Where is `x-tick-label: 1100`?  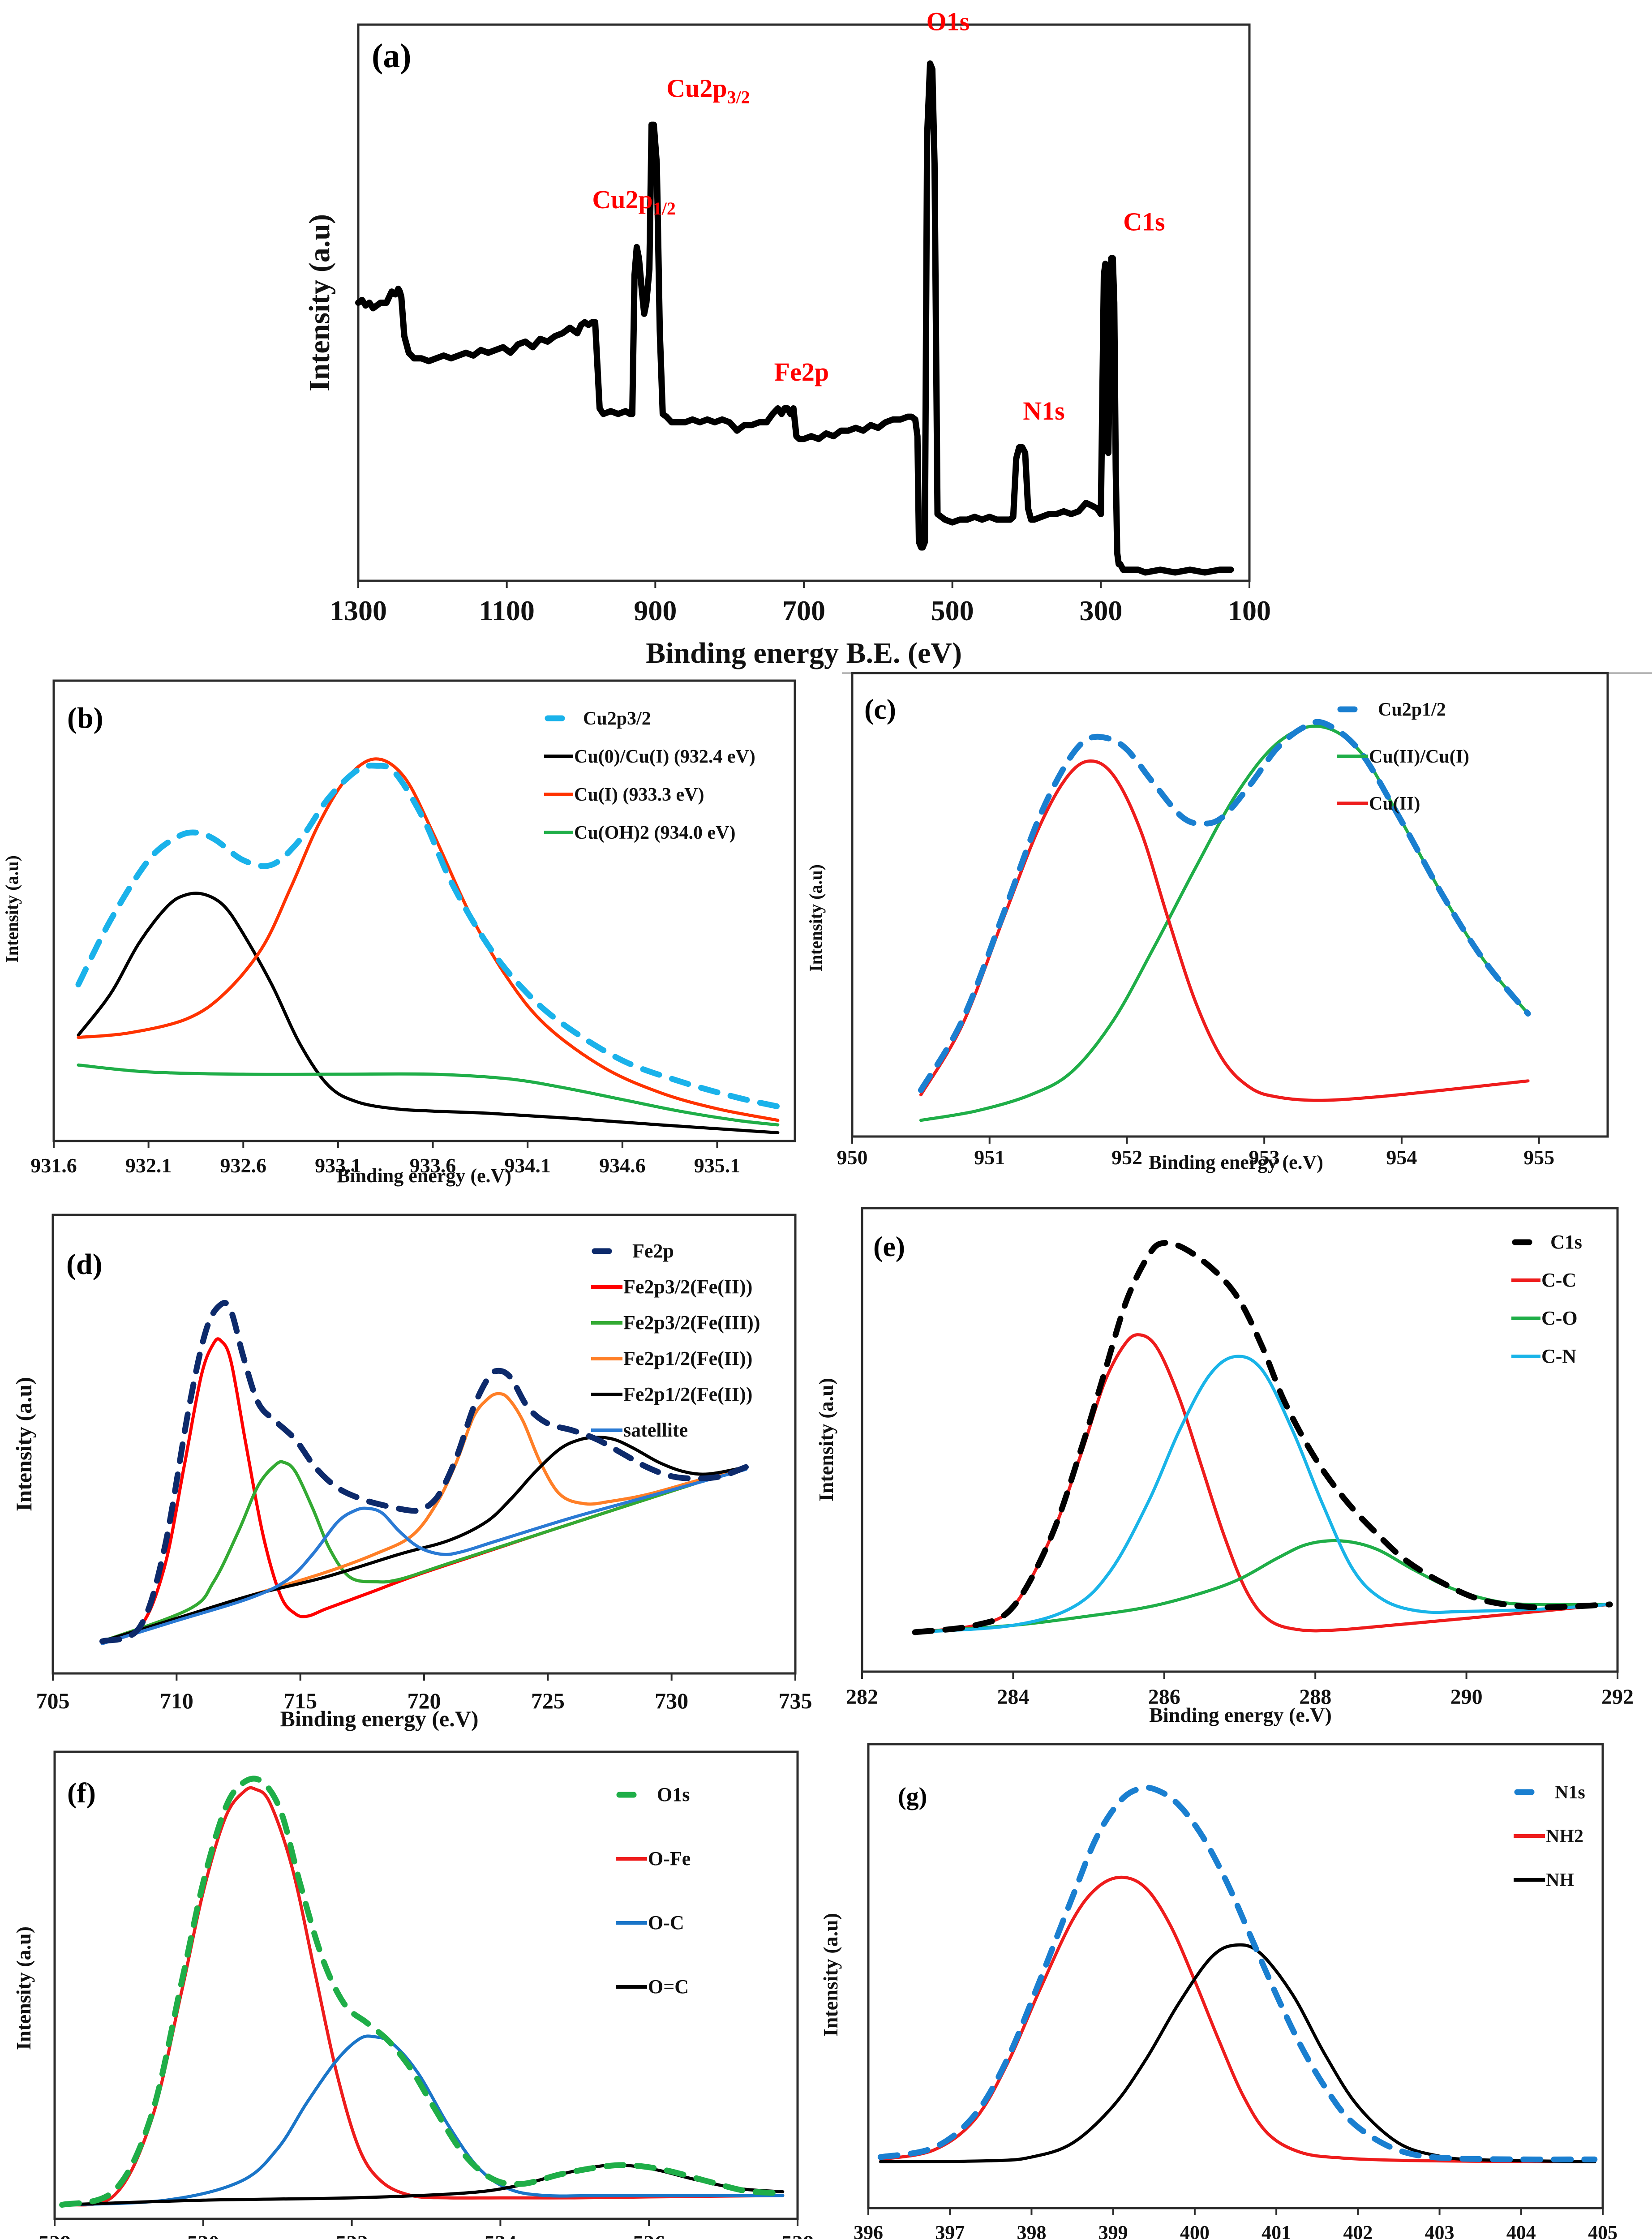
x-tick-label: 1100 is located at coordinates (506, 610).